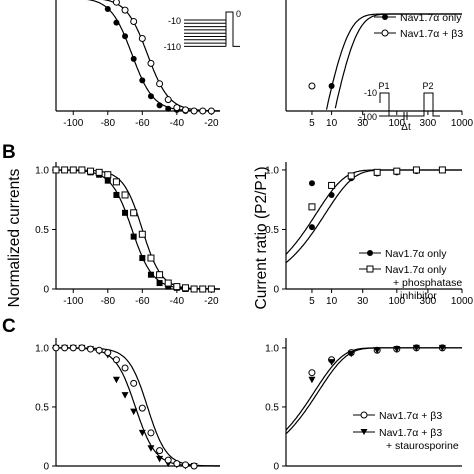 This screenshot has width=474, height=474. What do you see at coordinates (418, 26) in the screenshot?
I see `legend-panel-a: Nav1.7α only Nav1.7α + β3` at bounding box center [418, 26].